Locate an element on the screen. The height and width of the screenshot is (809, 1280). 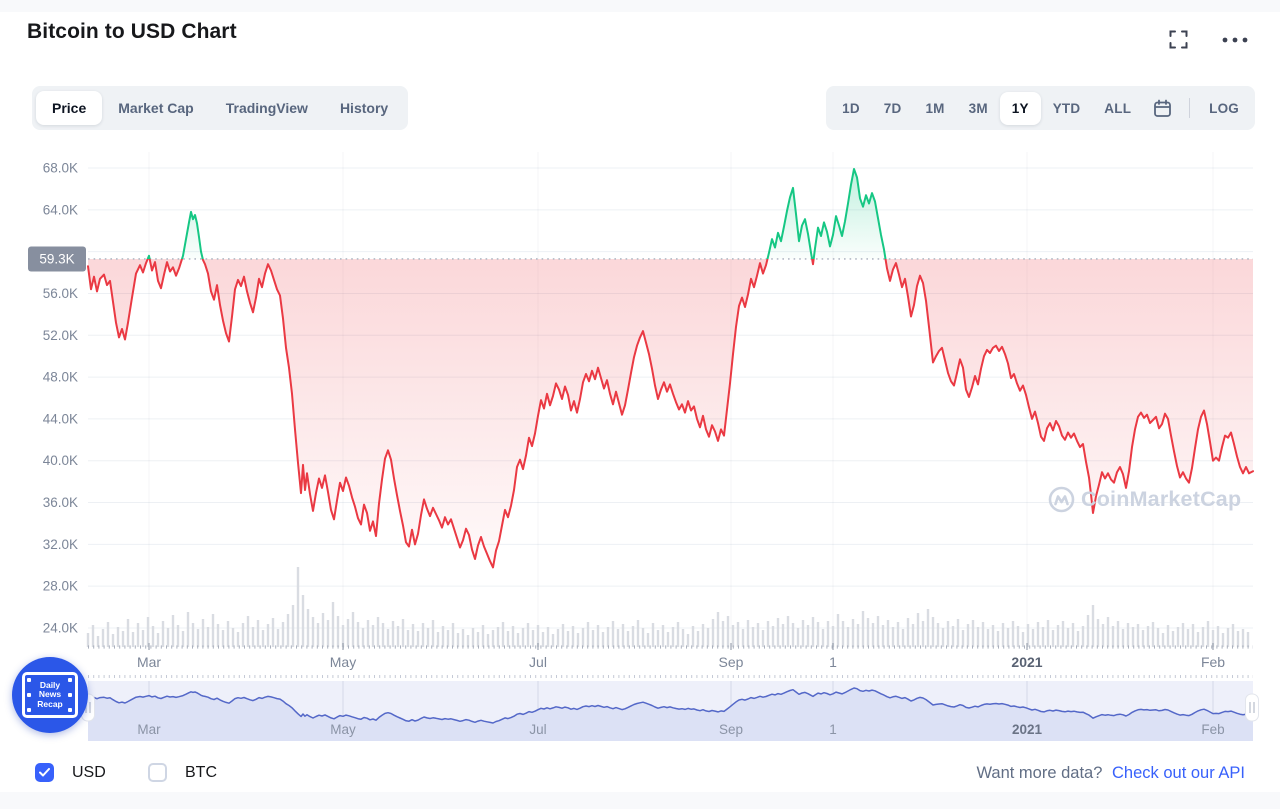
x-tick-label: Mar is located at coordinates (149, 662).